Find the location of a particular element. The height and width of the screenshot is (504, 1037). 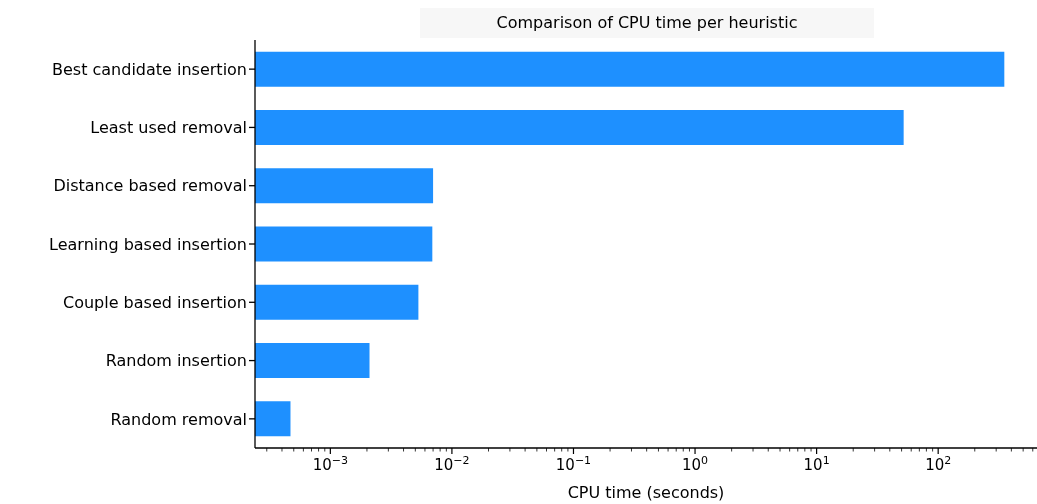

x-tick-label: 10$^{0}$ is located at coordinates (695, 463).